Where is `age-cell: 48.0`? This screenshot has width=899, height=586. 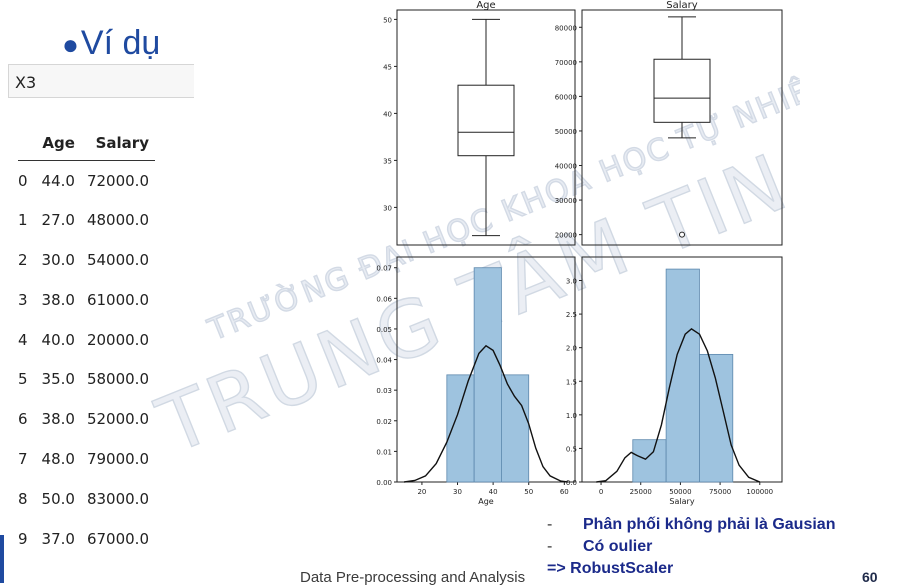 age-cell: 48.0 is located at coordinates (58, 458).